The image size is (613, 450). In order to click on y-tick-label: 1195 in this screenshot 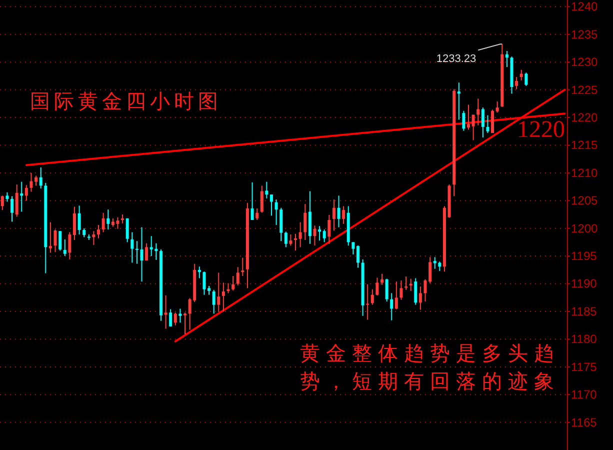, I will do `click(584, 256)`.